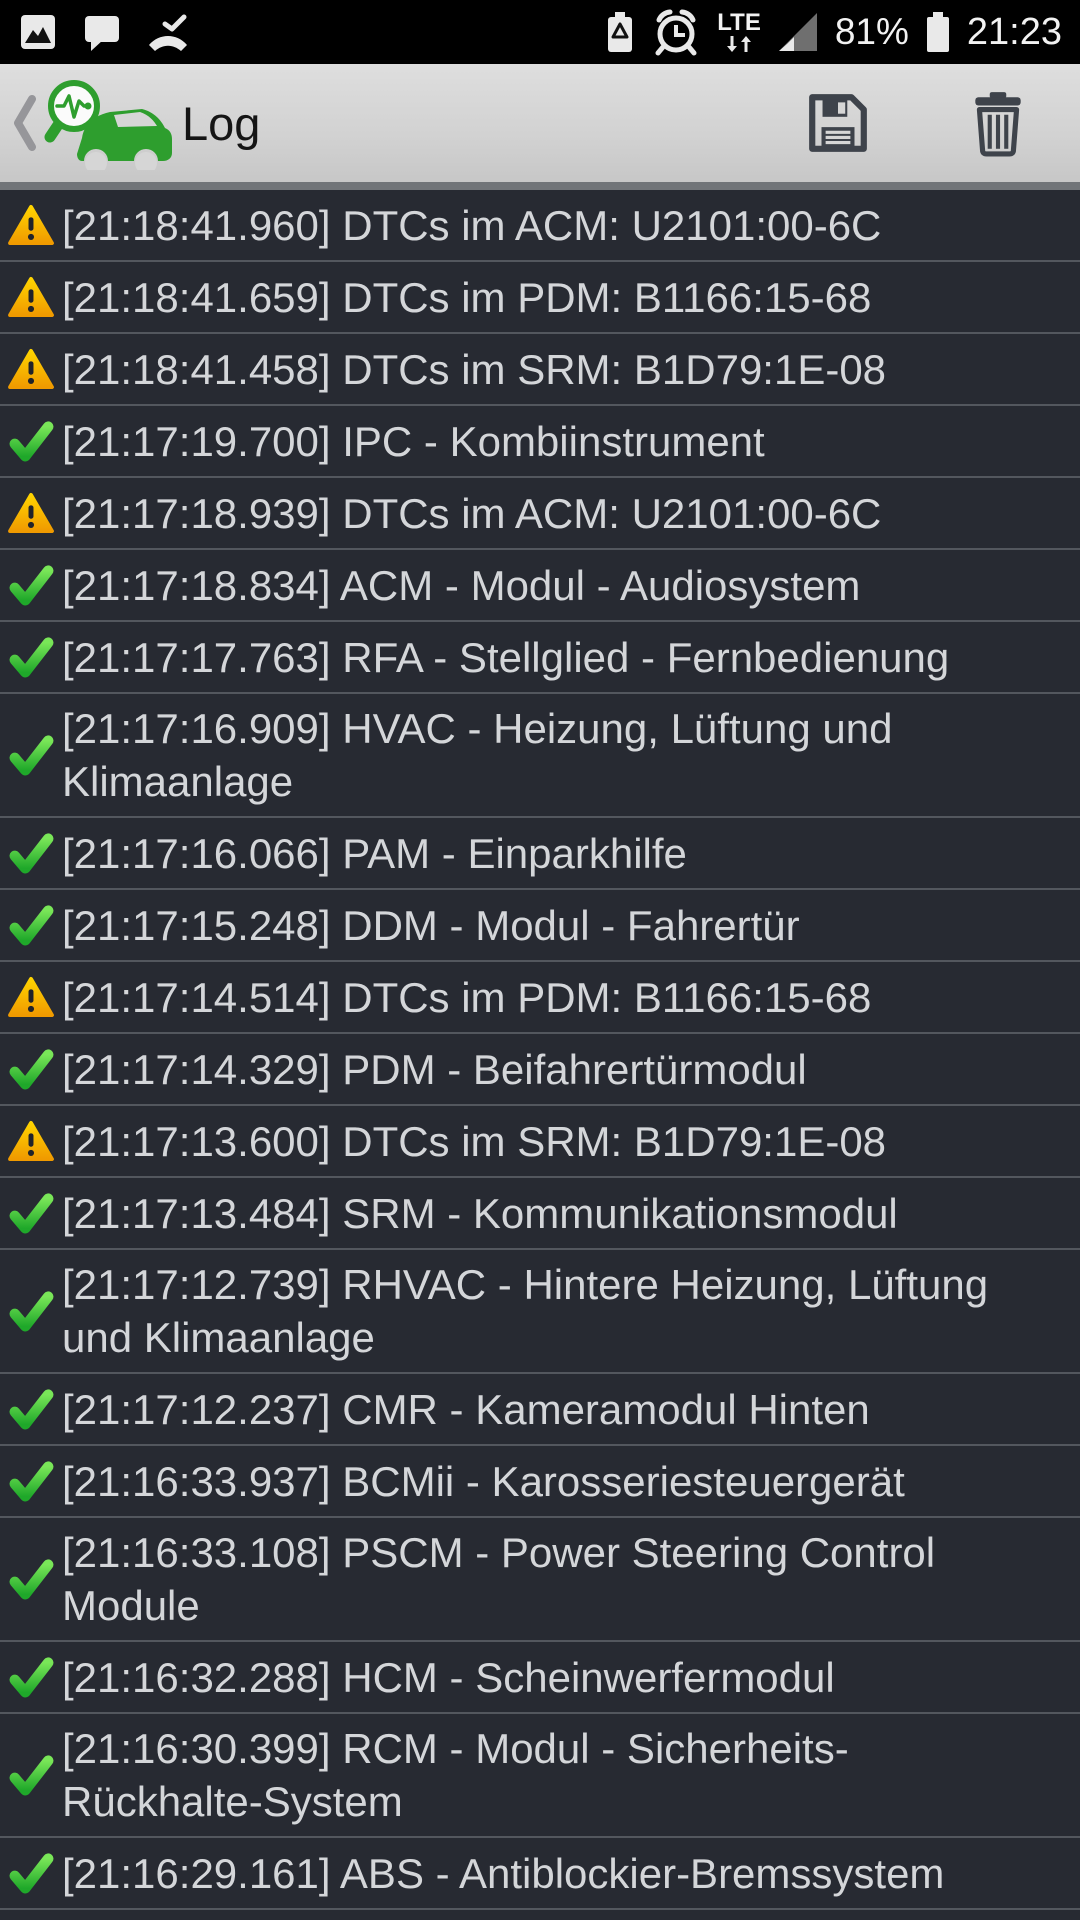 This screenshot has width=1080, height=1920. I want to click on log-entry: [21:17:13.484] SRM - Kommunikationsmodul, so click(540, 1214).